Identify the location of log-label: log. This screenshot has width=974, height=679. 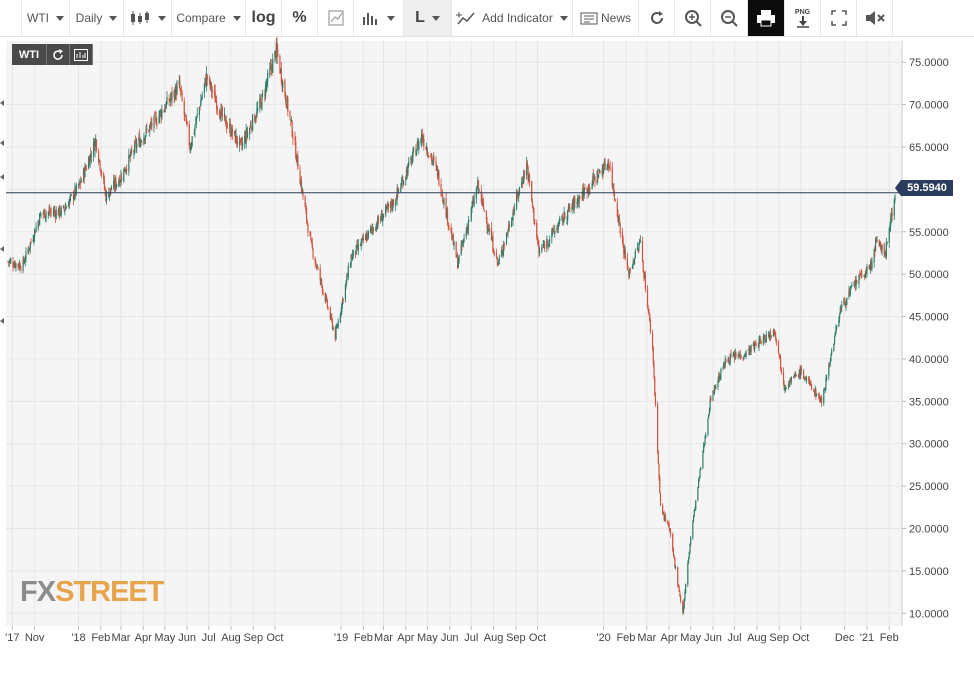
(263, 17).